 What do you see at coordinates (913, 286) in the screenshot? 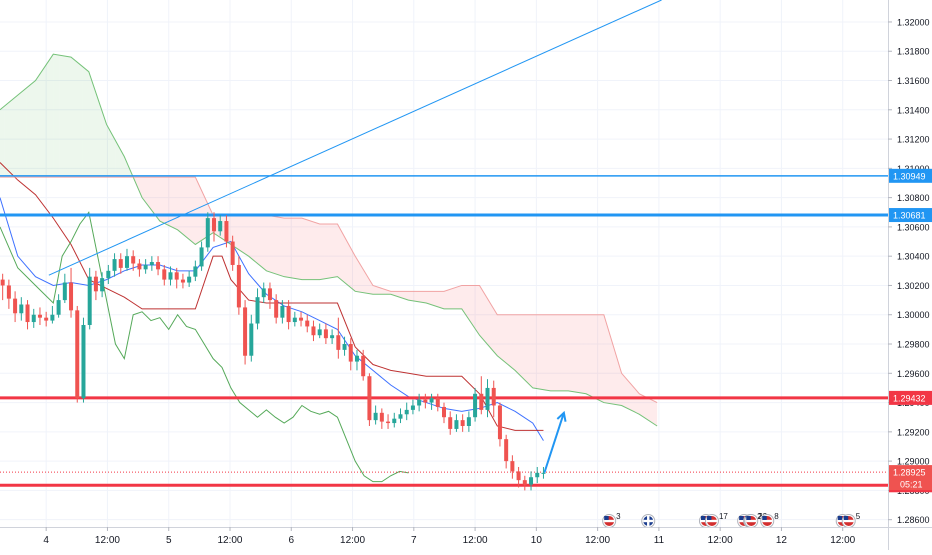
I see `y-tick-label: 1.30200` at bounding box center [913, 286].